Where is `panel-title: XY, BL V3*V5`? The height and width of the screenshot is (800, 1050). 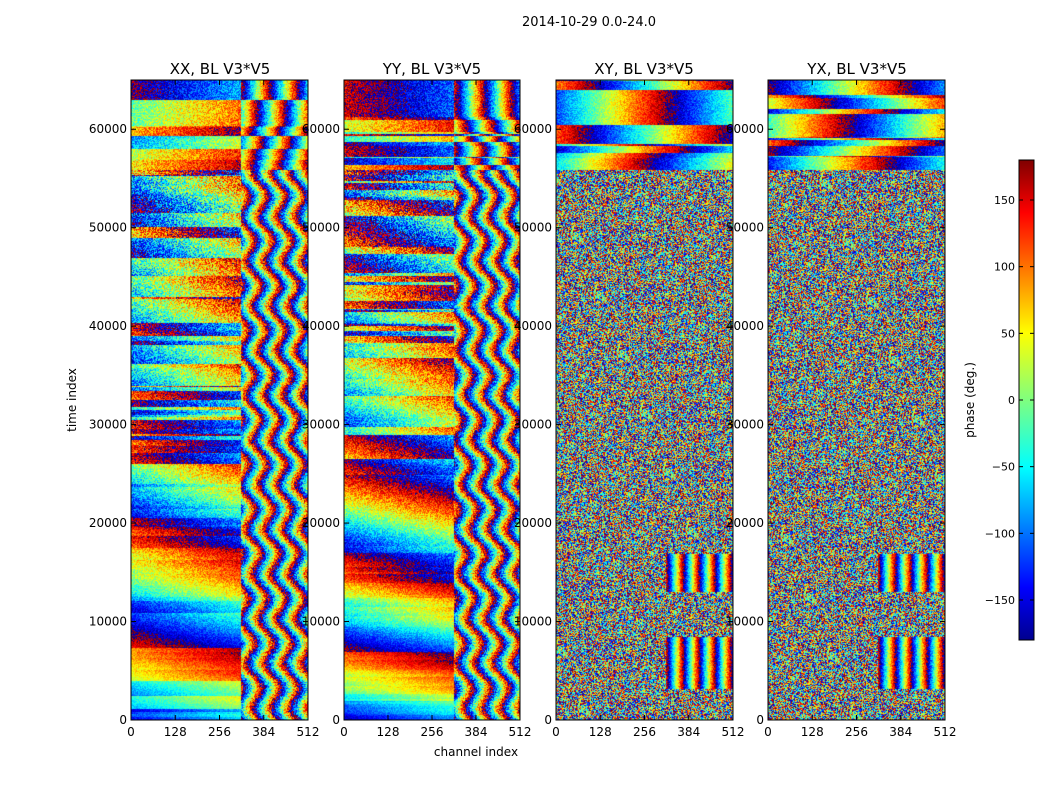
panel-title: XY, BL V3*V5 is located at coordinates (644, 69).